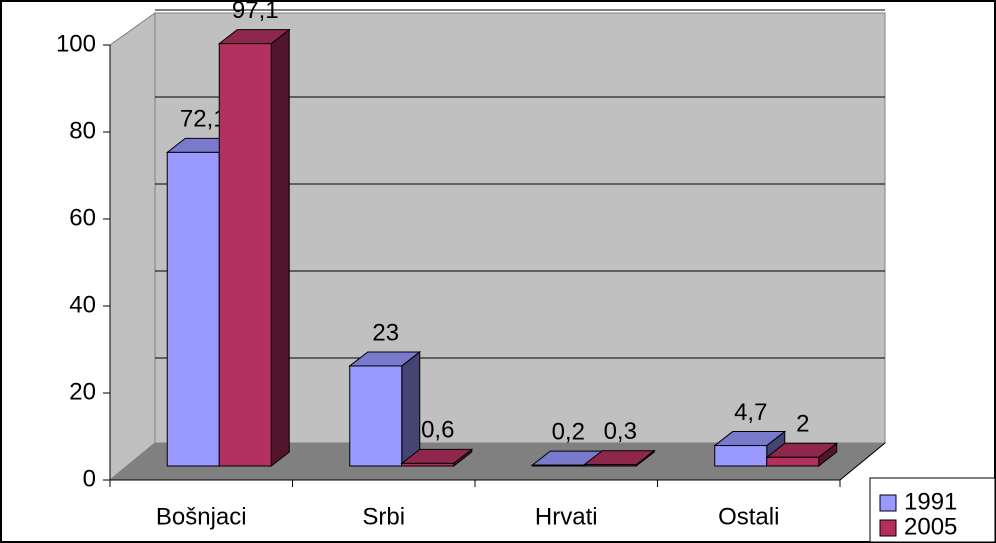 This screenshot has width=996, height=543. What do you see at coordinates (568, 431) in the screenshot?
I see `value-label: 0,2` at bounding box center [568, 431].